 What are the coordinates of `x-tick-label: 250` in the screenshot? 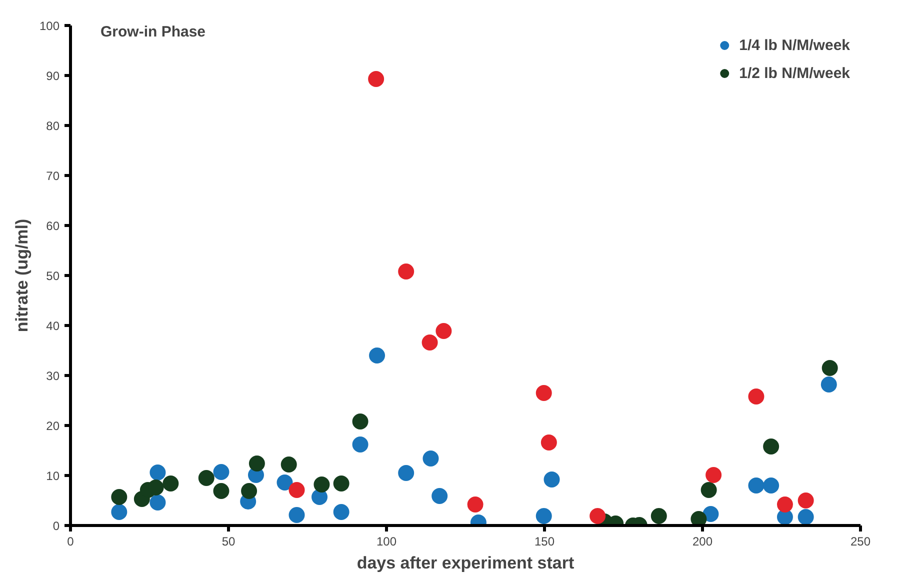 It's located at (860, 541).